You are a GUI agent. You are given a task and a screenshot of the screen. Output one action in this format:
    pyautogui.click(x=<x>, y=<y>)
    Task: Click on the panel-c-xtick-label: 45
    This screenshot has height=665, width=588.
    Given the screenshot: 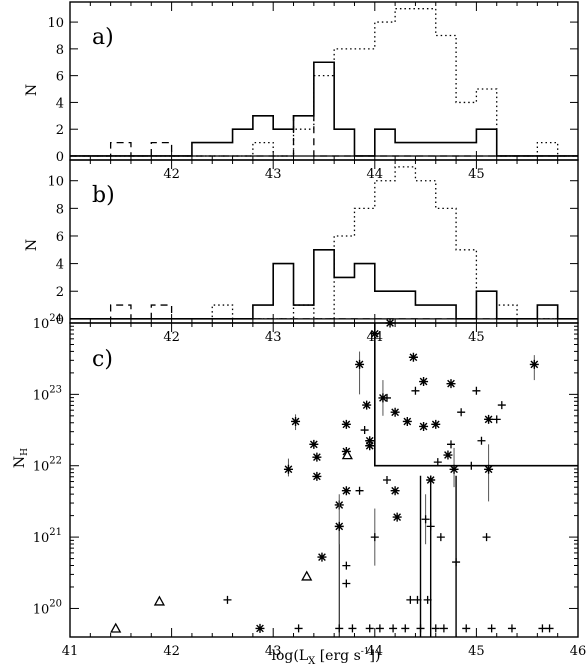 What is the action you would take?
    pyautogui.click(x=476, y=651)
    